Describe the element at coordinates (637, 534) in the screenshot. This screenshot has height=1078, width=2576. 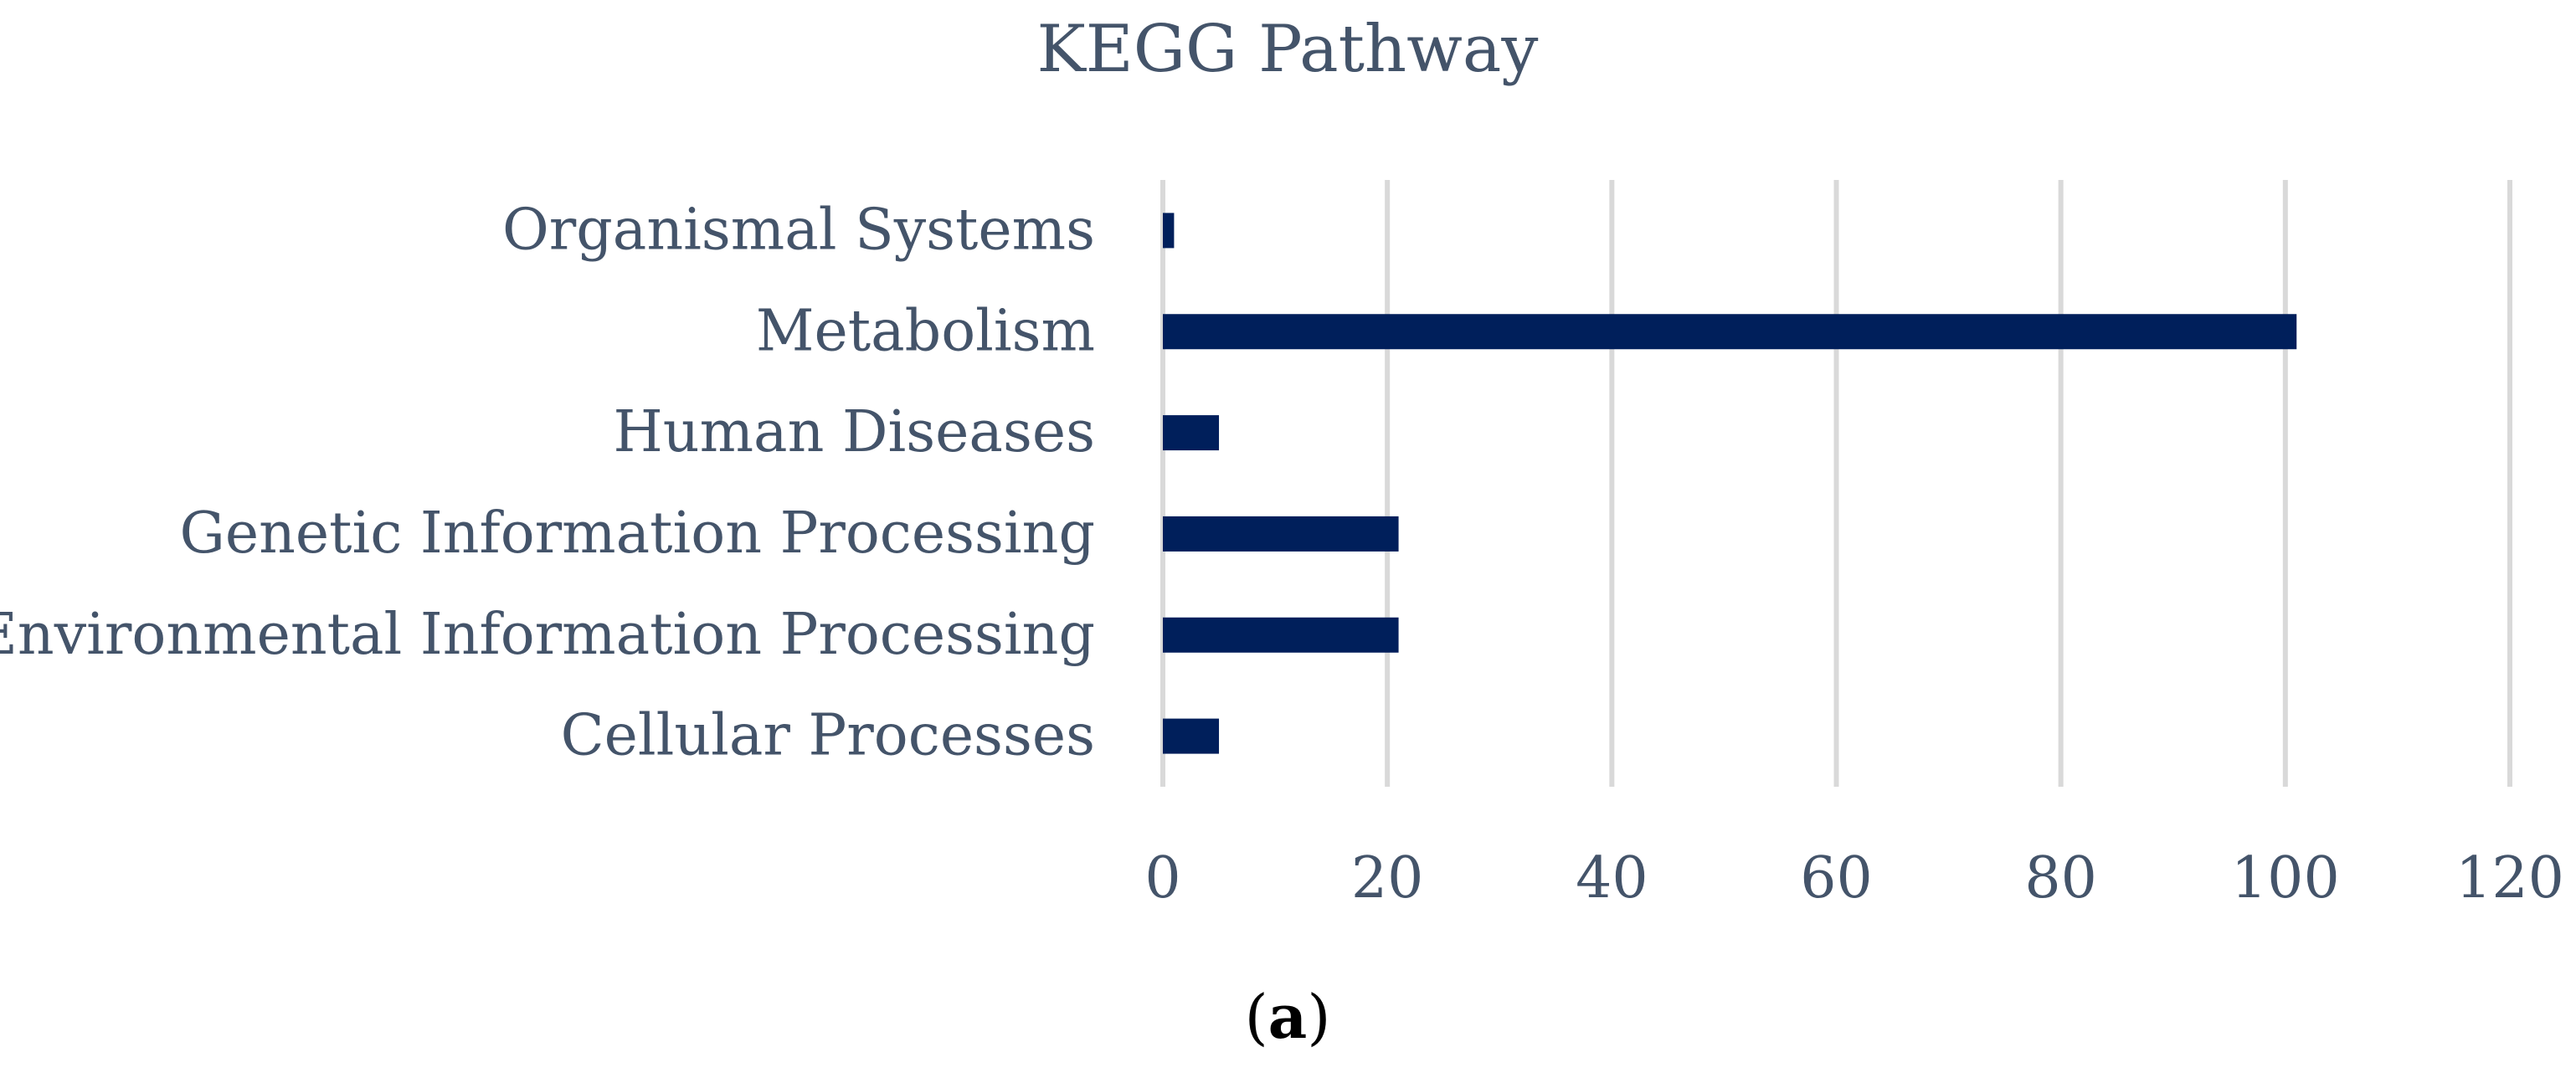
I see `category-label: Genetic Information Processing` at that location.